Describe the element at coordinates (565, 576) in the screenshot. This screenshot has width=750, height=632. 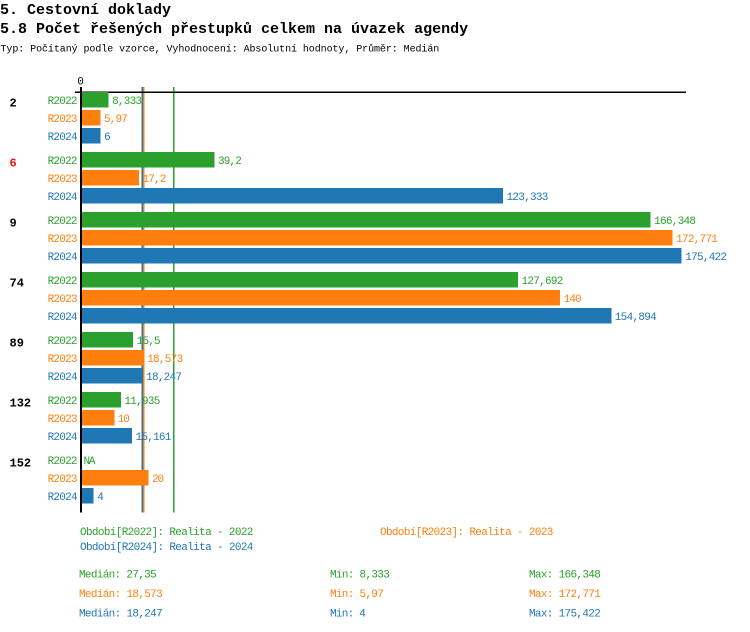
I see `svg-text: Max: 166,348` at that location.